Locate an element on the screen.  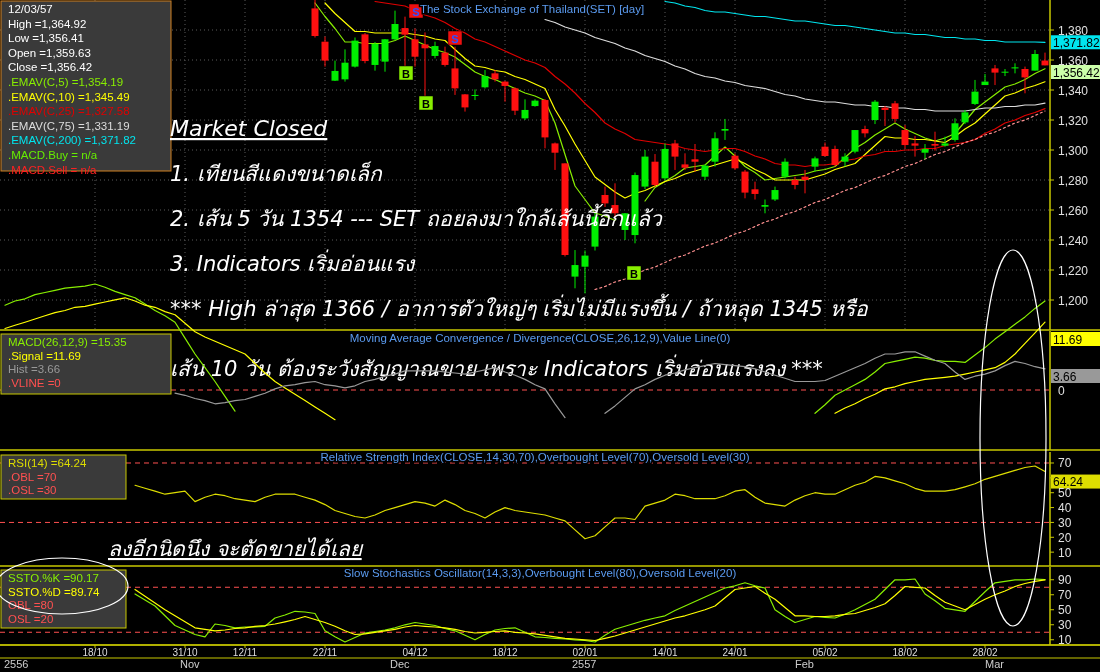
ref-line-label: .OBL =70 is located at coordinates (32, 476).